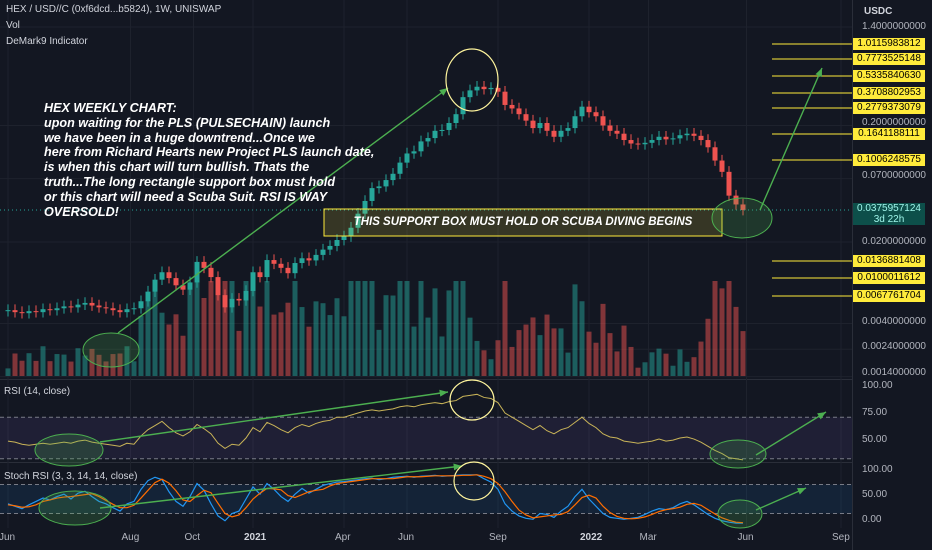  What do you see at coordinates (648, 537) in the screenshot?
I see `time-axis-label: Mar` at bounding box center [648, 537].